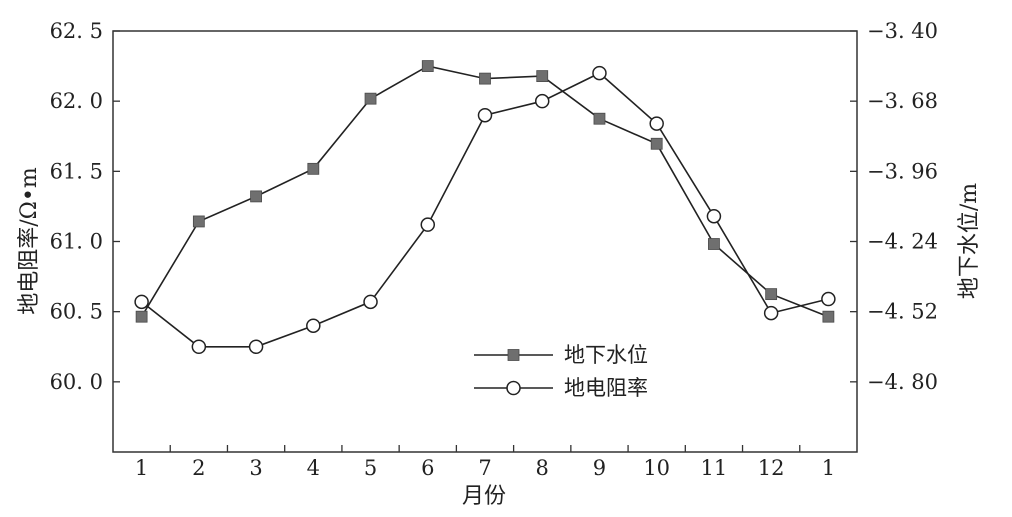 This screenshot has height=517, width=1012. I want to click on x-axis: 1 2 3 4 5 6 7 8 9 10 11 12 1, so click(485, 462).